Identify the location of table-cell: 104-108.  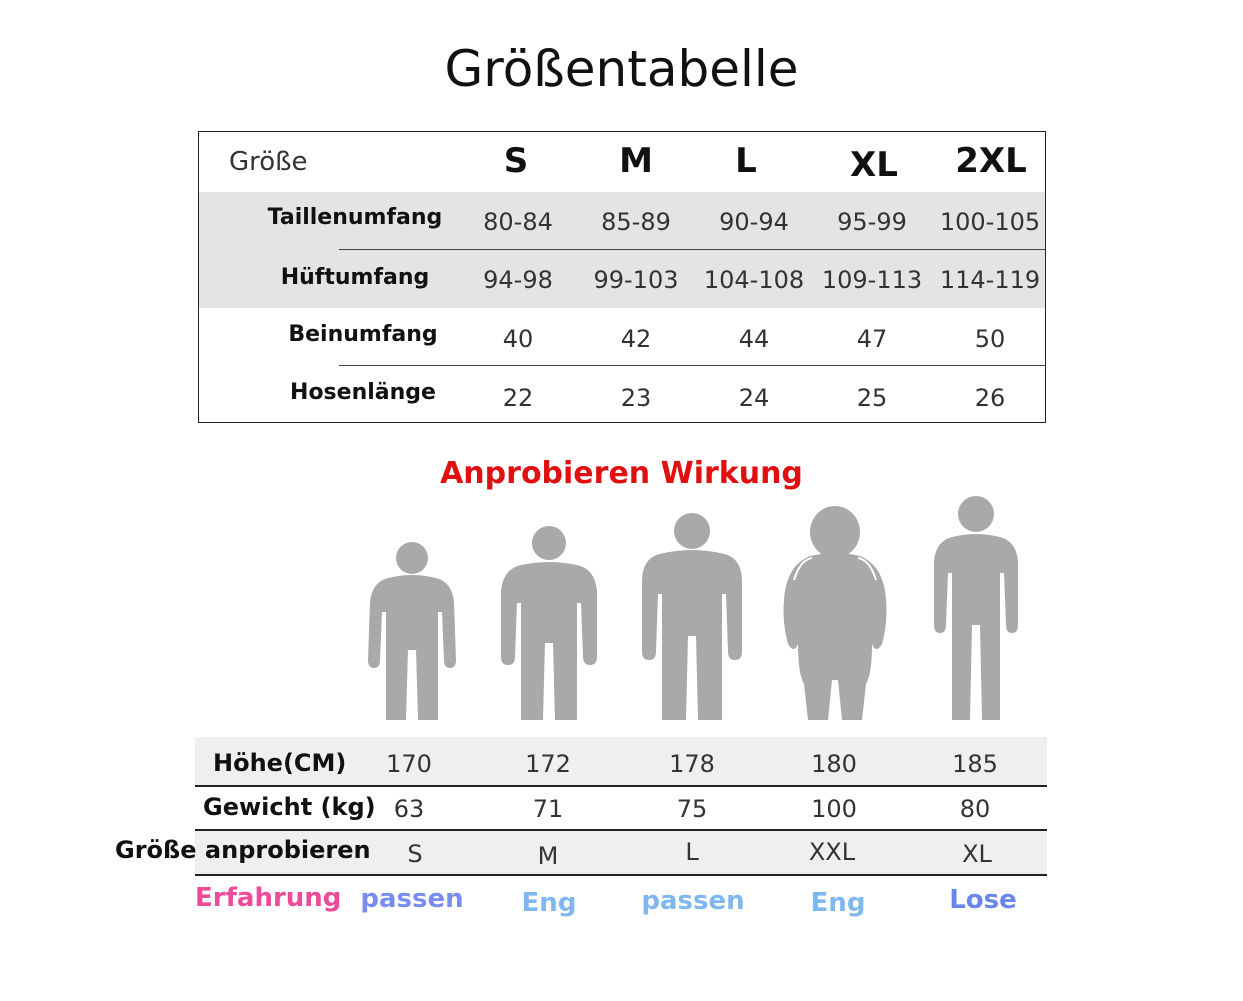
(754, 280).